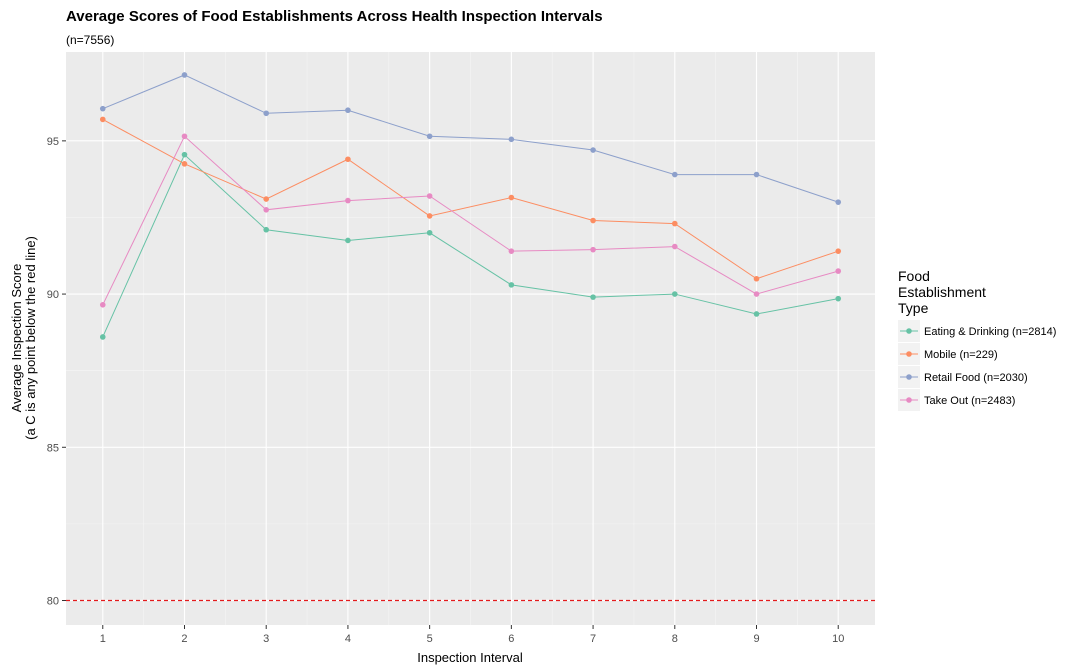 The image size is (1087, 672). Describe the element at coordinates (53, 295) in the screenshot. I see `y-tick-label: 90` at that location.